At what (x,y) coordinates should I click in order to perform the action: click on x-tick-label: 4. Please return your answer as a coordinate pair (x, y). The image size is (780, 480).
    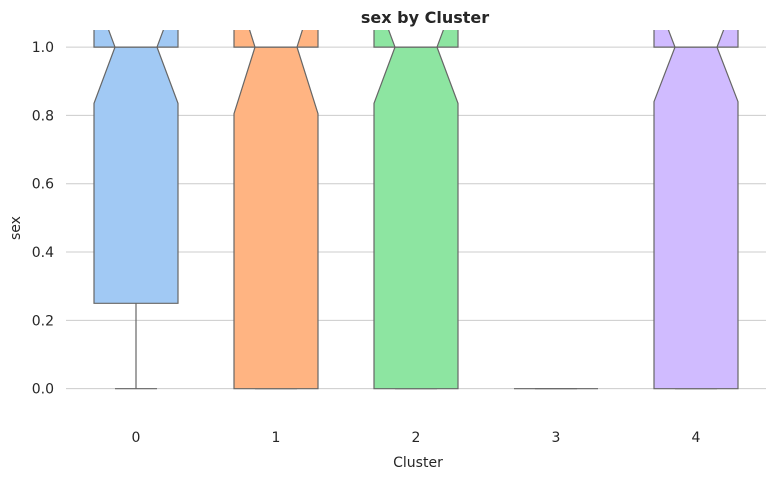
    Looking at the image, I should click on (696, 438).